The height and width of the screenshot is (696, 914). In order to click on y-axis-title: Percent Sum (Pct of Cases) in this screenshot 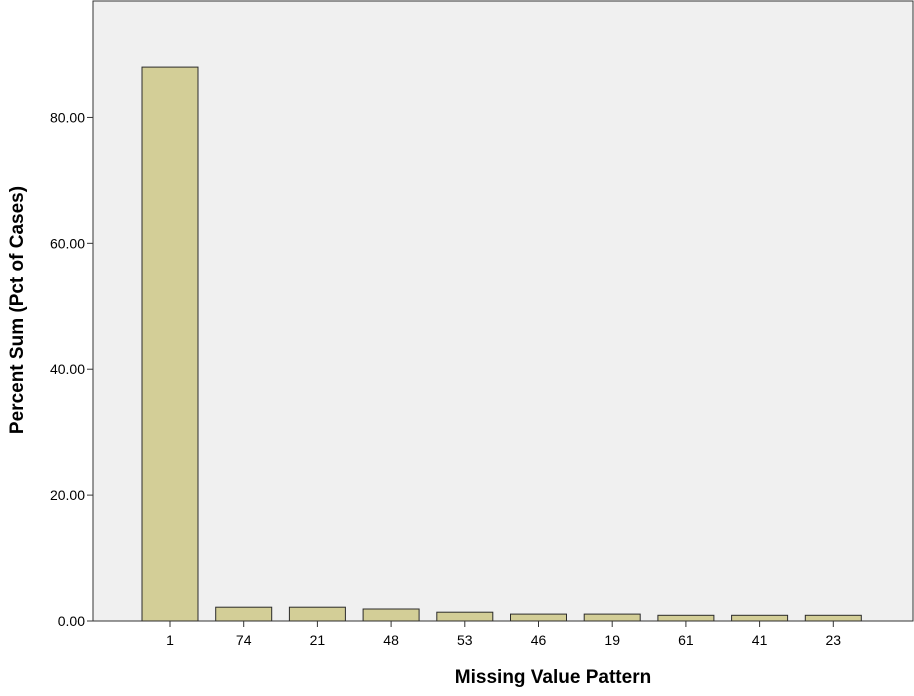, I will do `click(17, 310)`.